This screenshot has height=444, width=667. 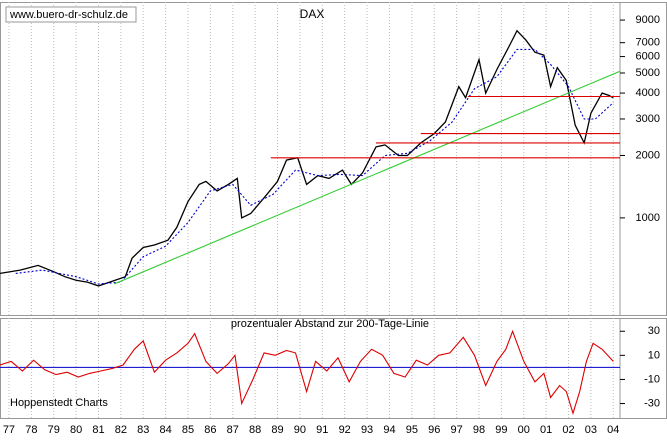 I want to click on x-tick-label: 96, so click(x=434, y=430).